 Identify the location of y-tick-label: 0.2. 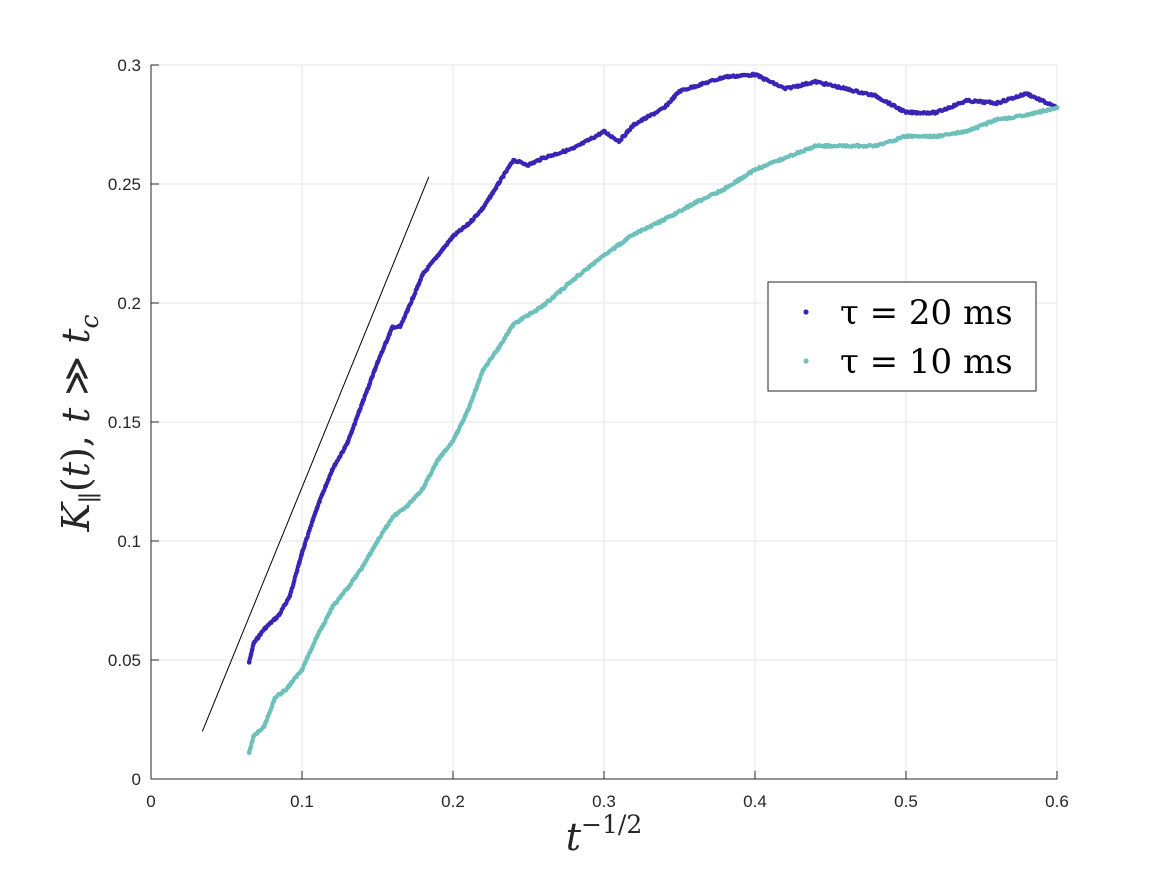
(129, 303).